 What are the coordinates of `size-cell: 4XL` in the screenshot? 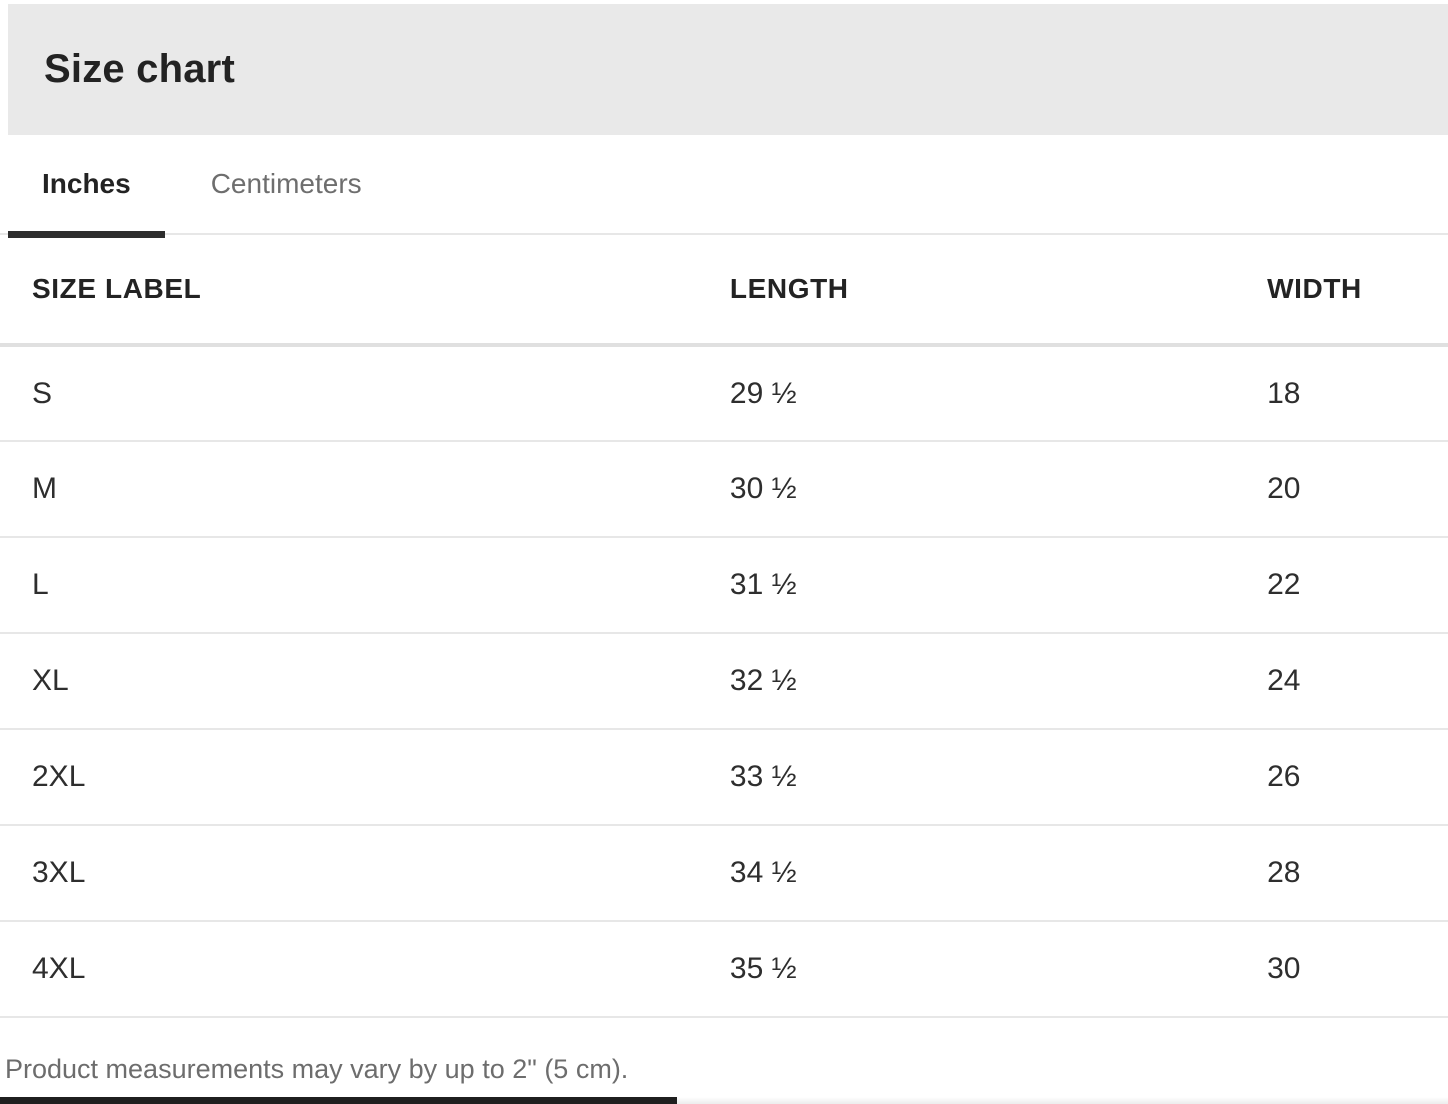 It's located at (349, 969).